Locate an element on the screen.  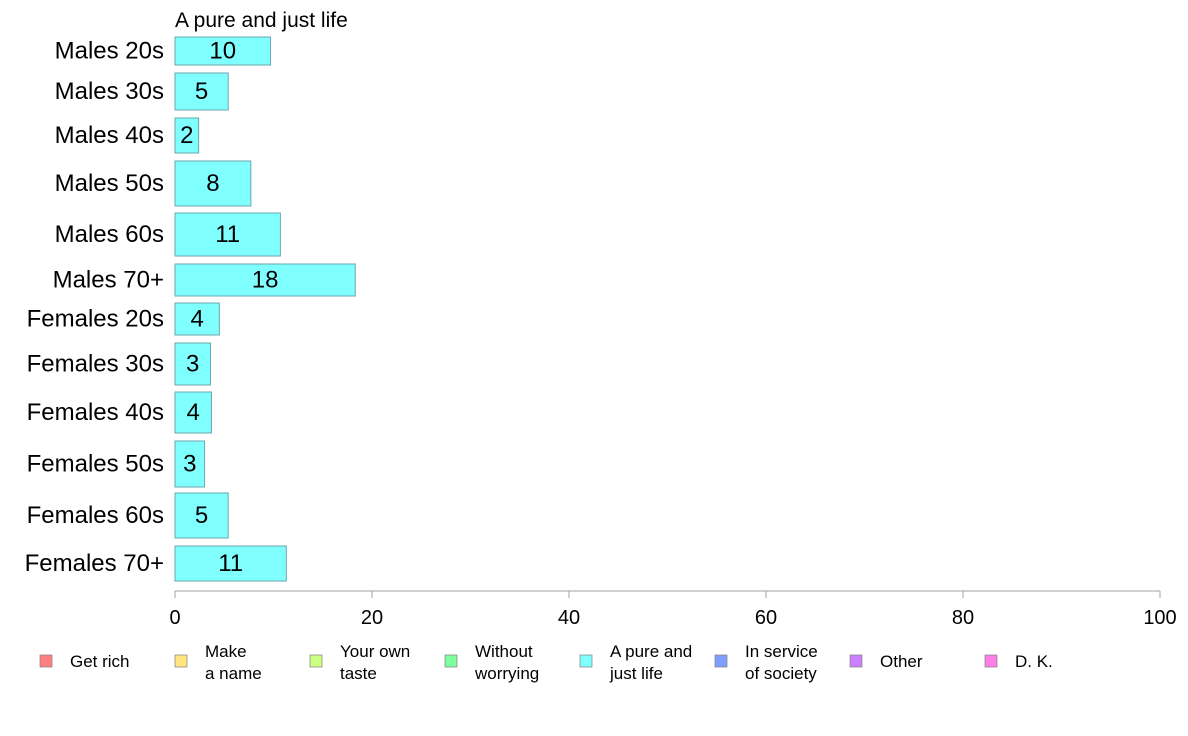
legend-label: Without is located at coordinates (504, 651).